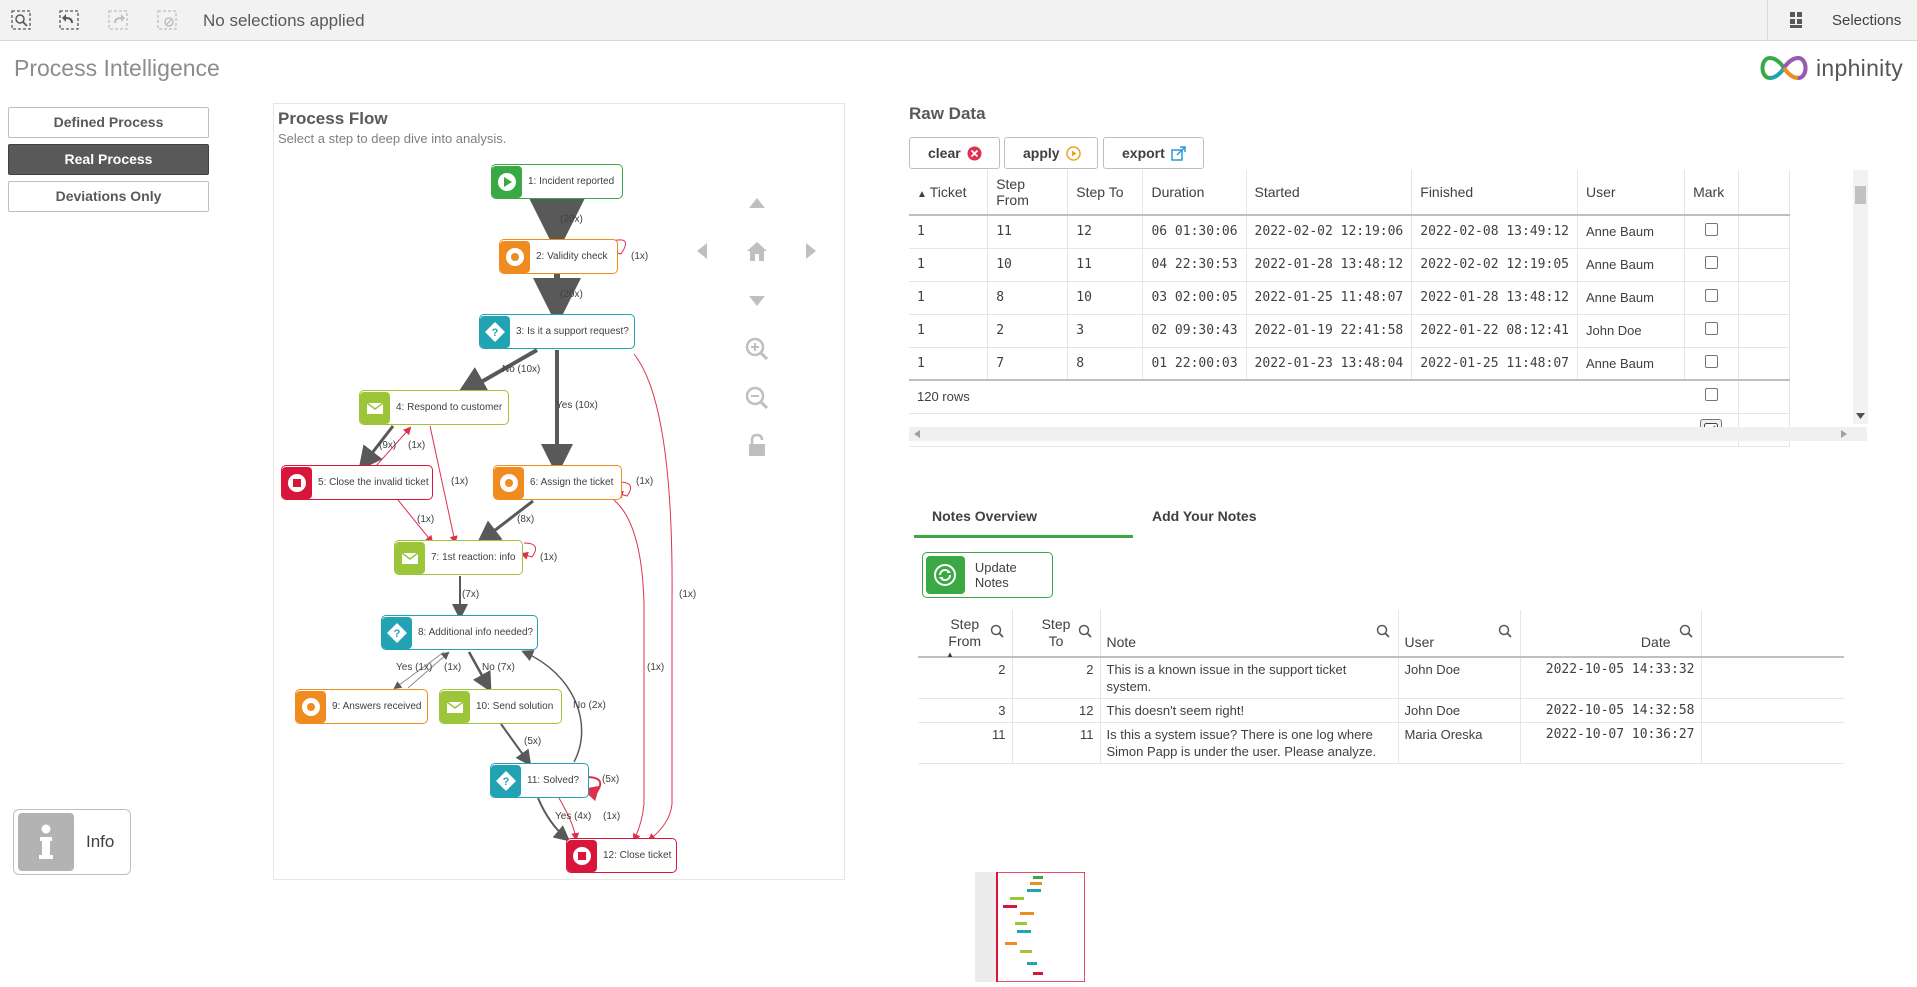 This screenshot has height=987, width=1917. I want to click on raw-data-horizontal-scrollbar, so click(1388, 434).